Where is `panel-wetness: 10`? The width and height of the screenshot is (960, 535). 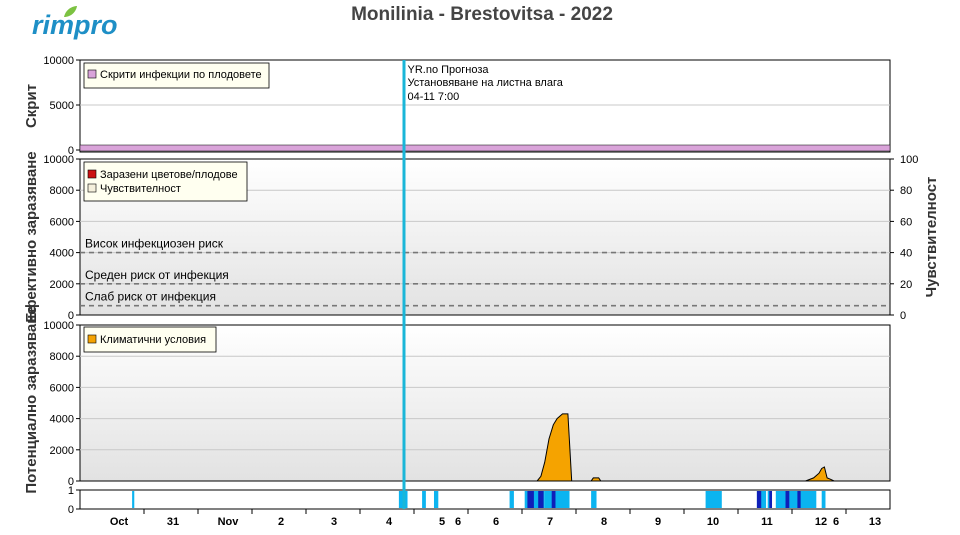 panel-wetness: 10 is located at coordinates (479, 500).